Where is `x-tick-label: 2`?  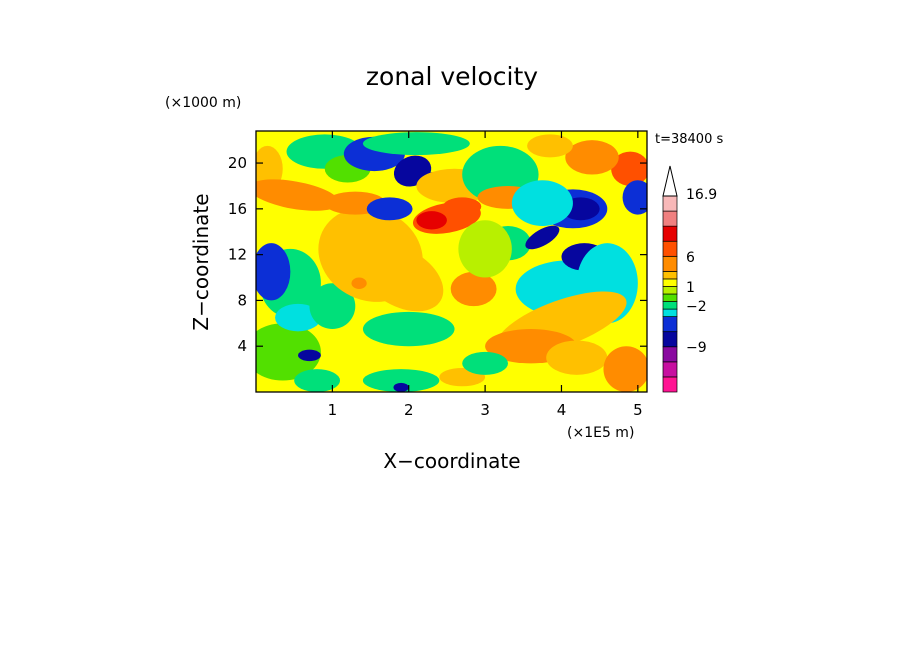
x-tick-label: 2 is located at coordinates (409, 410).